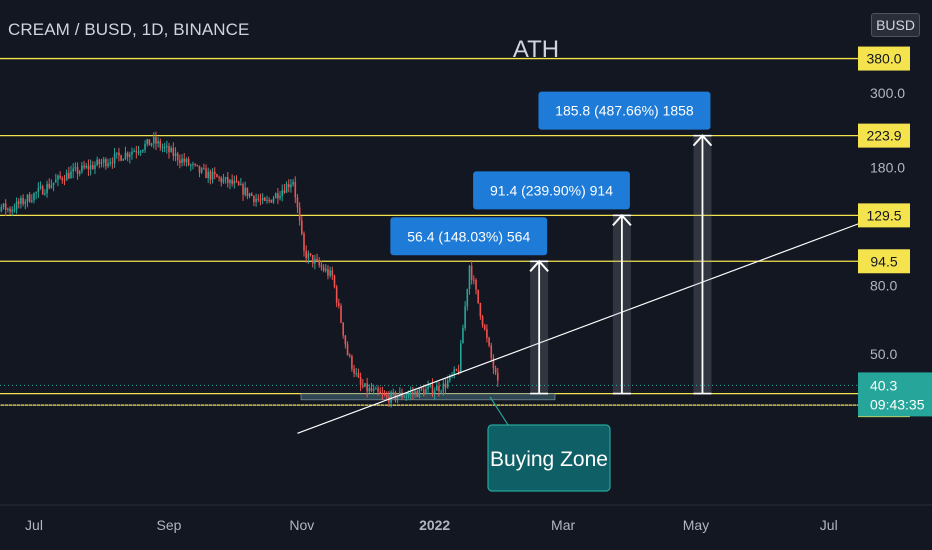 The image size is (932, 550). I want to click on buying-zone-box, so click(549, 458).